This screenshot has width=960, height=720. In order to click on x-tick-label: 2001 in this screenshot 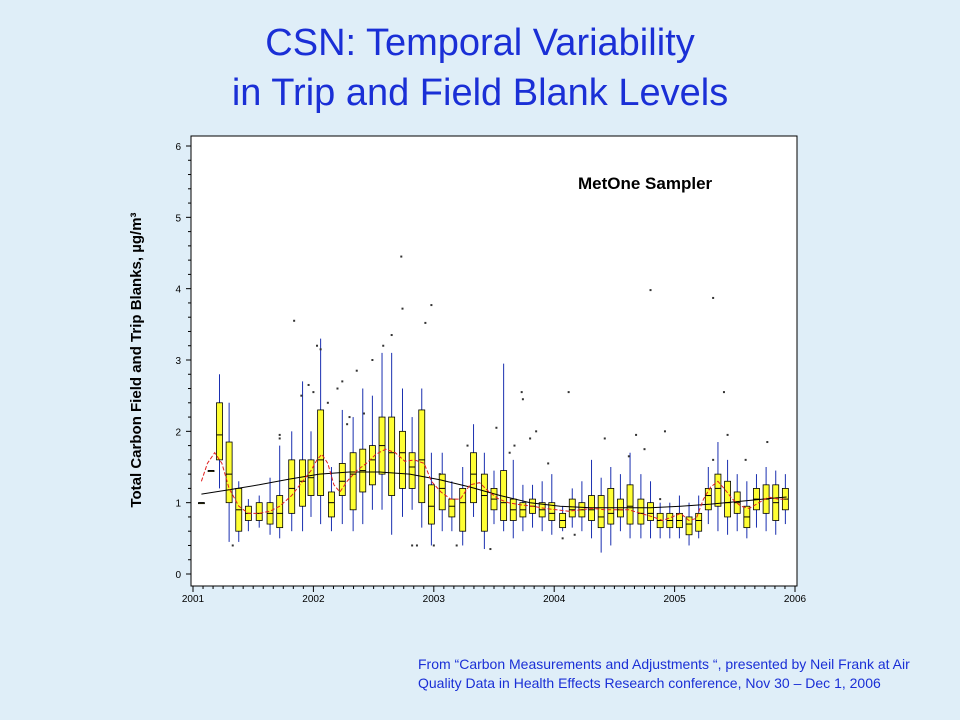, I will do `click(193, 599)`.